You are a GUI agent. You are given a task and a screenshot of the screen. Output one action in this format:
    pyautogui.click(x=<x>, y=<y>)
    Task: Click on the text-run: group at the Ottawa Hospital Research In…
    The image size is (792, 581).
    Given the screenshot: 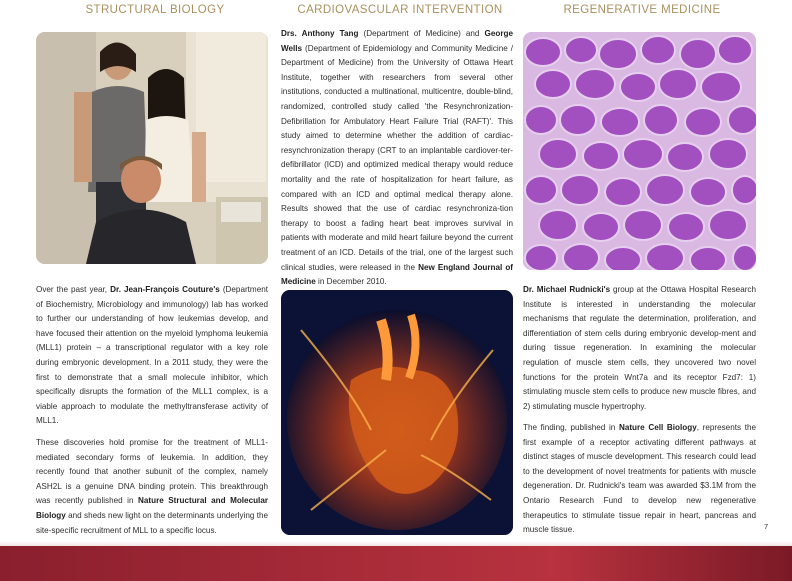 What is the action you would take?
    pyautogui.click(x=639, y=348)
    